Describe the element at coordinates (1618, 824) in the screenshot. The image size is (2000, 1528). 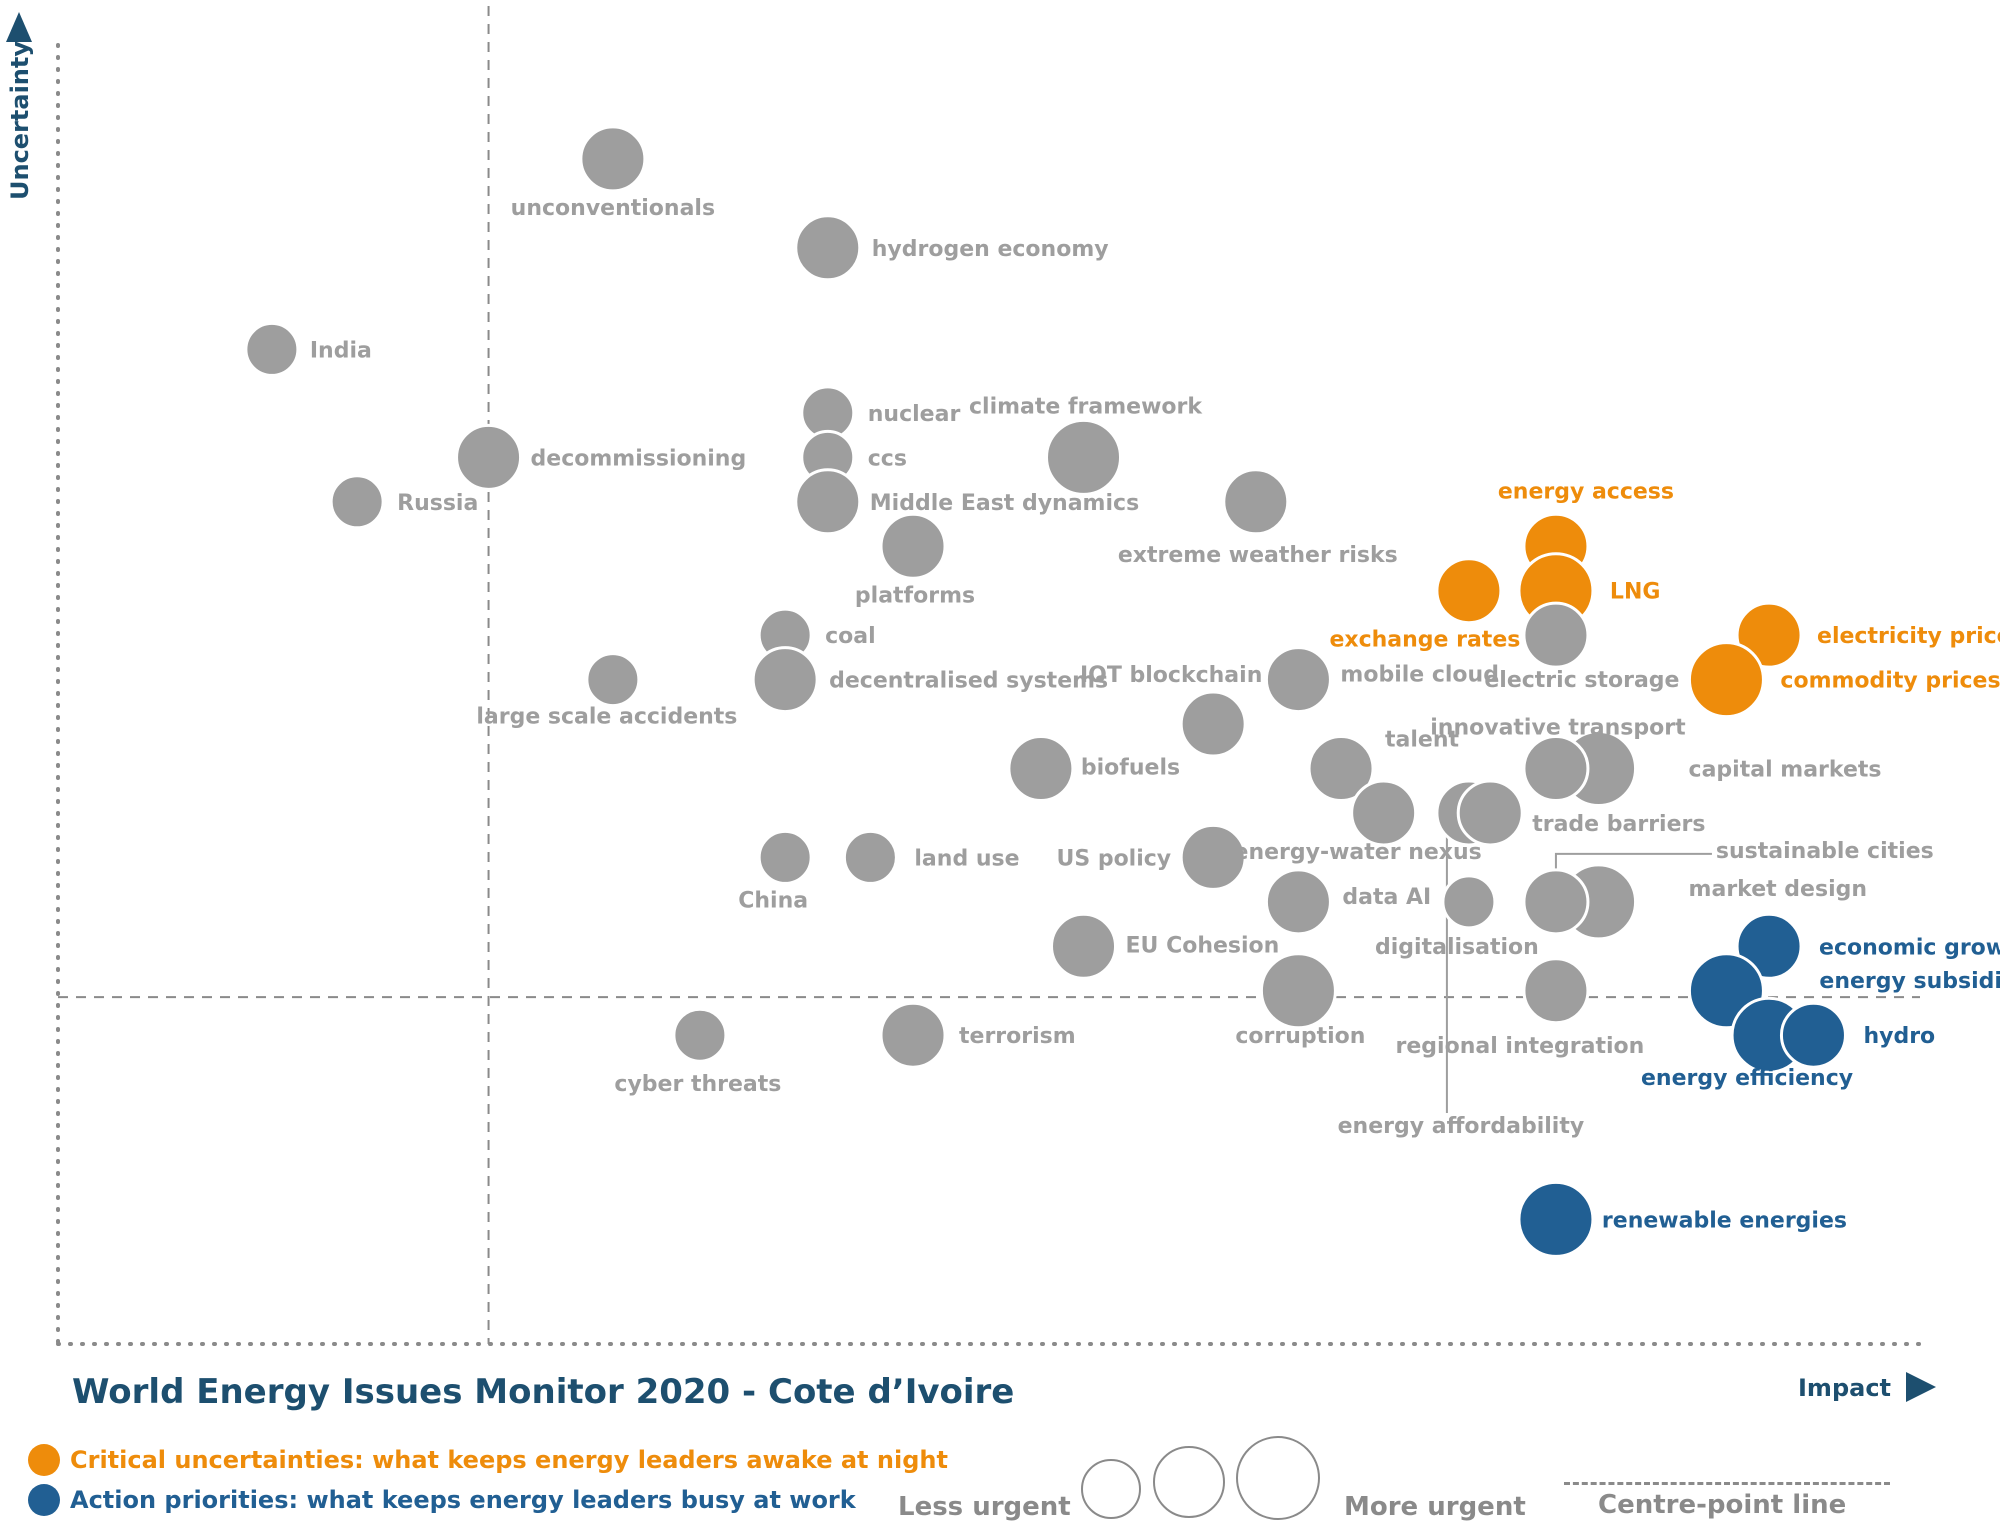
I see `label-trade-barriers: trade barriers` at that location.